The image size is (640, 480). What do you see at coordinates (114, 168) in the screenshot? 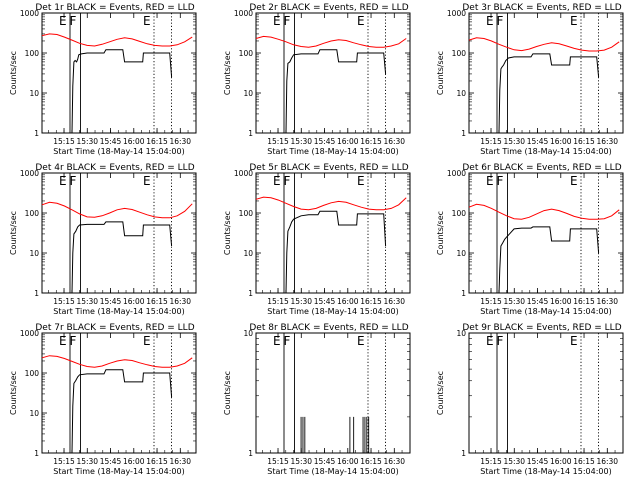
I see `panel-title: Det 4r BLACK = Events, RED = LLD` at bounding box center [114, 168].